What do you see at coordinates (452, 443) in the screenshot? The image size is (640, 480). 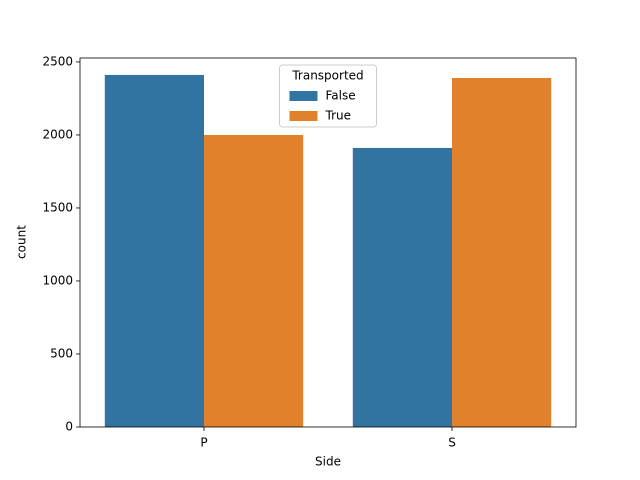 I see `x-tick-label: S` at bounding box center [452, 443].